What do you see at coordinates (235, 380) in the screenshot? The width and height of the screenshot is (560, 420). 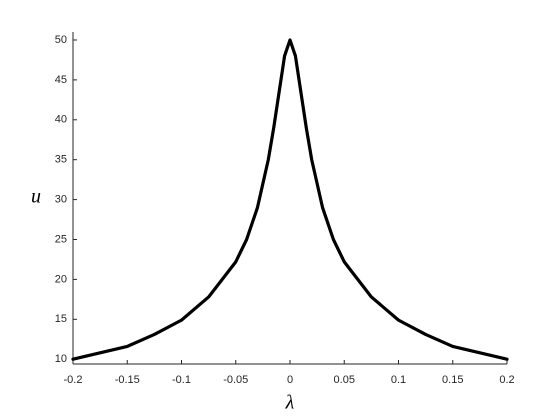 I see `x-tick-label: -0.05` at bounding box center [235, 380].